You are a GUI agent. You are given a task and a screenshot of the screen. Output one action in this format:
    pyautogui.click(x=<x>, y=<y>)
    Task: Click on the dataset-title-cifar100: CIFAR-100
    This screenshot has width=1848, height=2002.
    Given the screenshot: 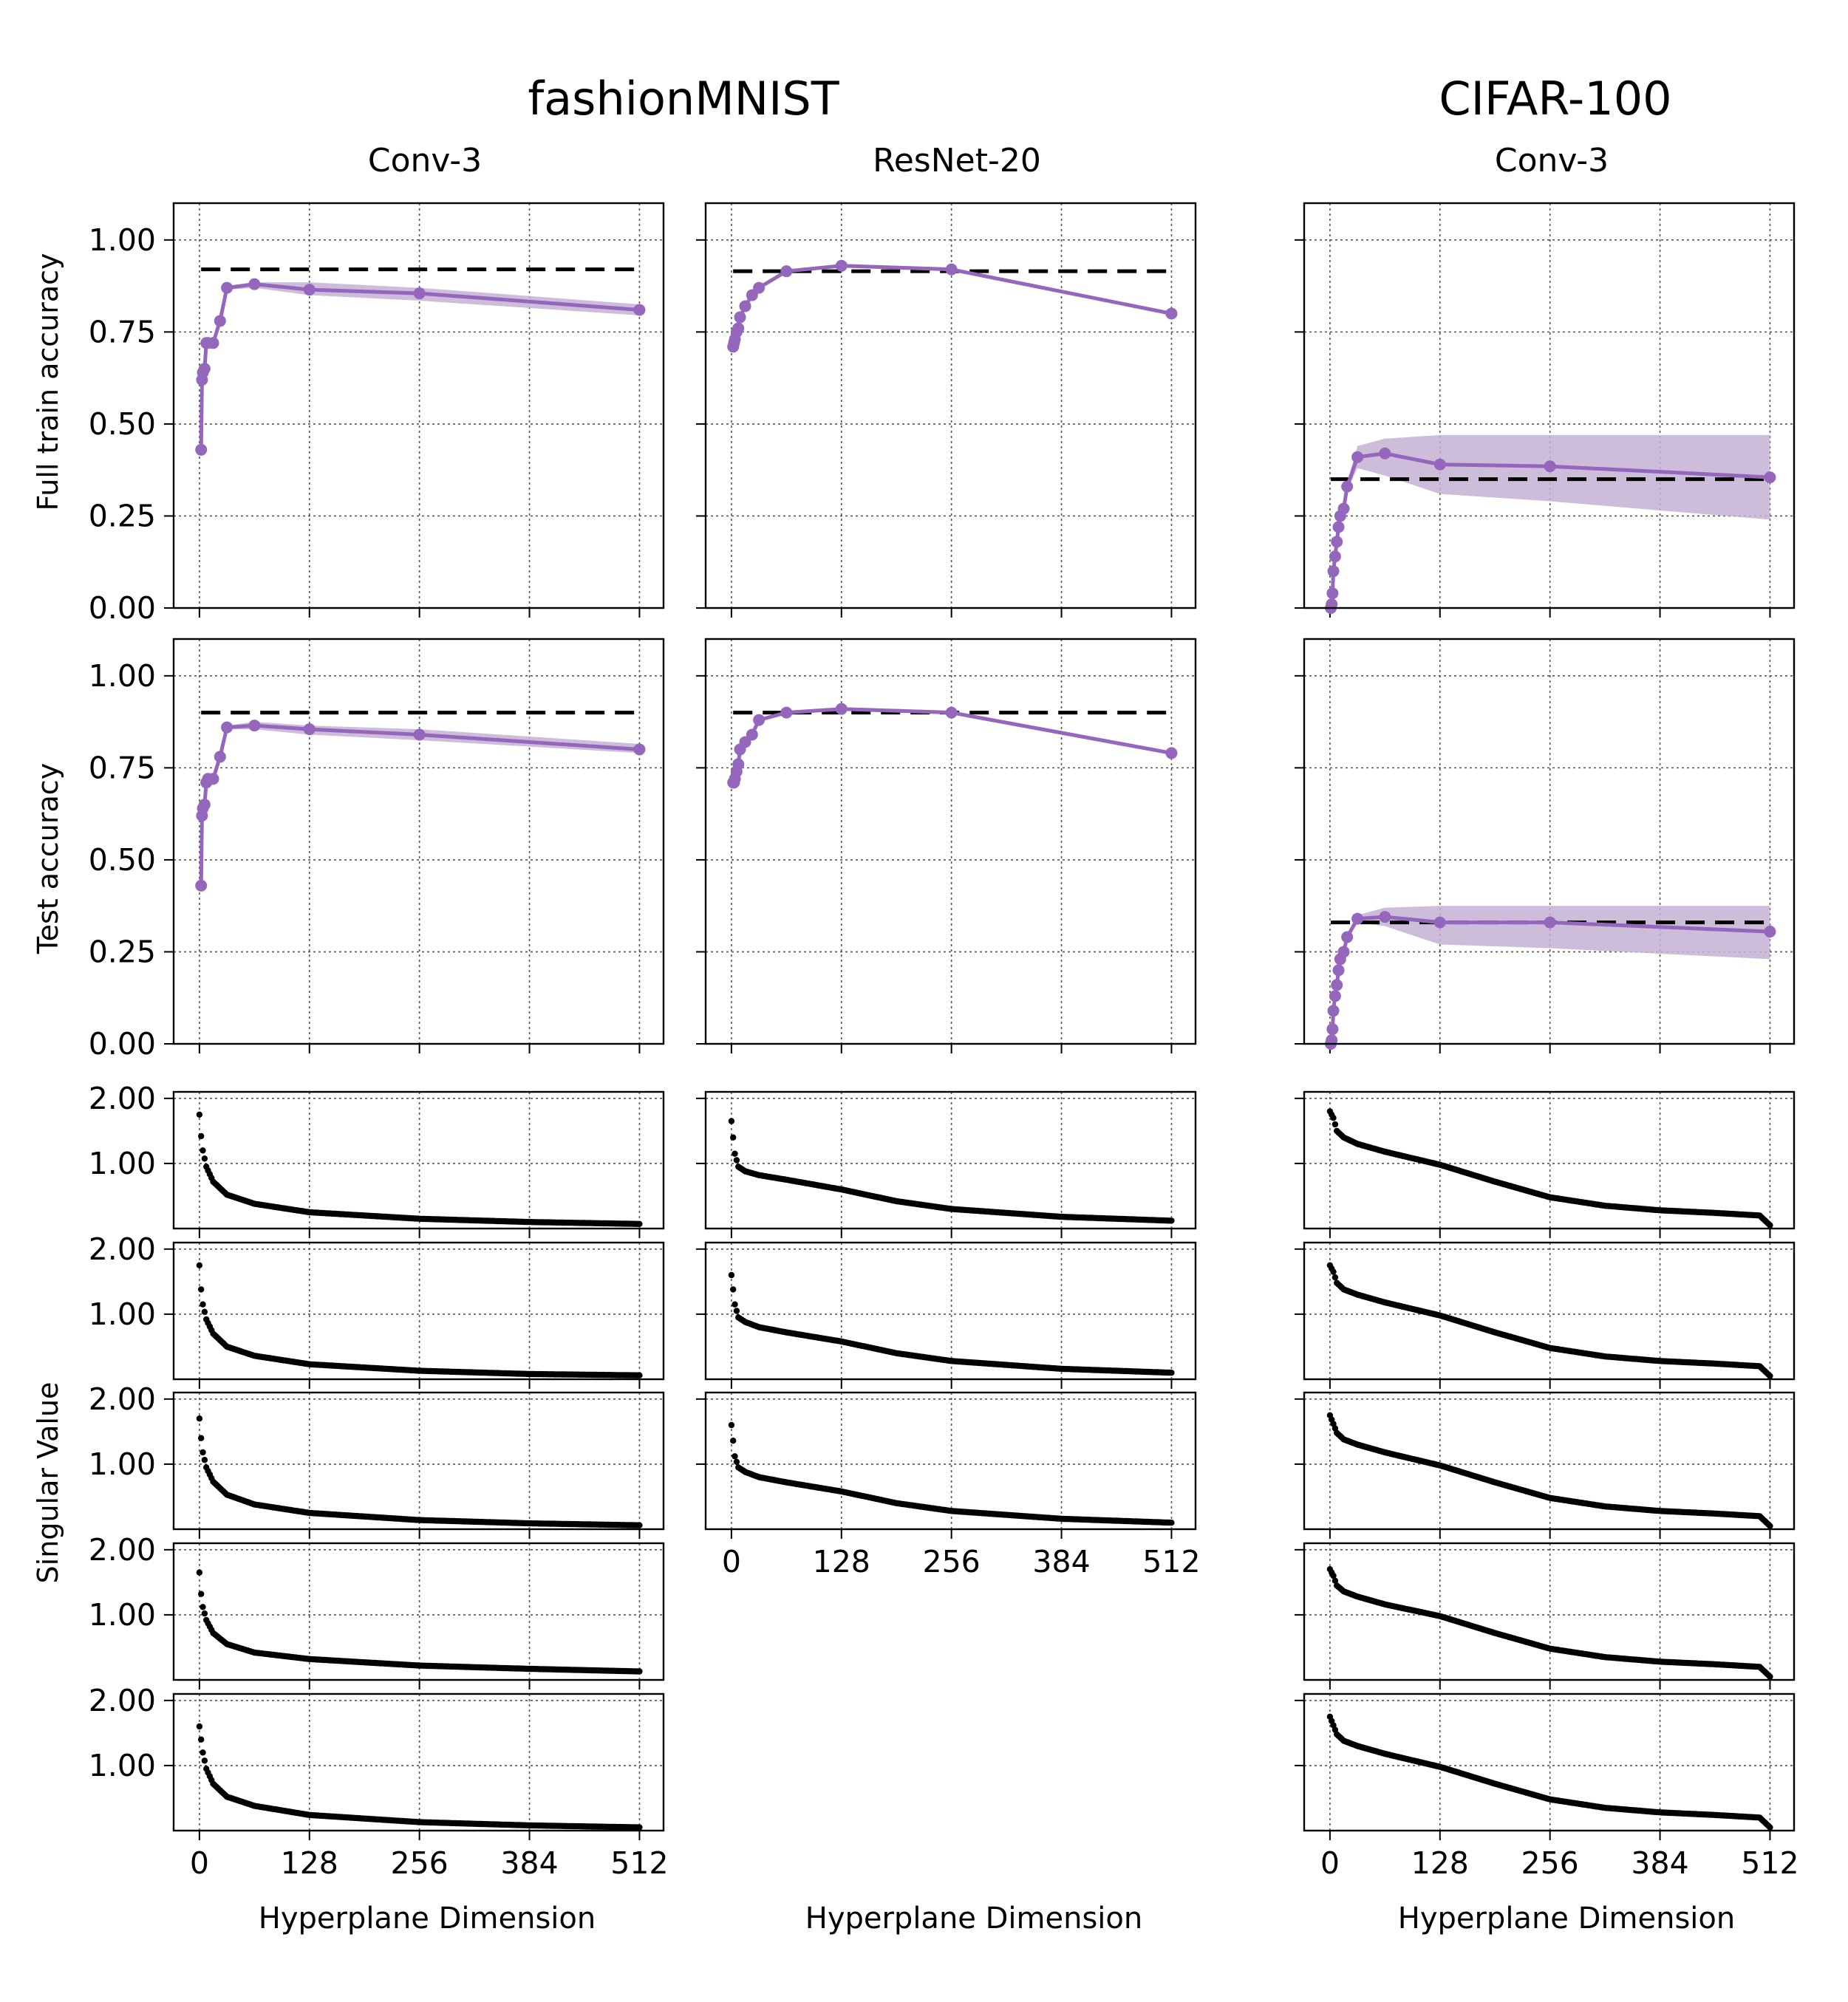 What is the action you would take?
    pyautogui.click(x=1555, y=99)
    